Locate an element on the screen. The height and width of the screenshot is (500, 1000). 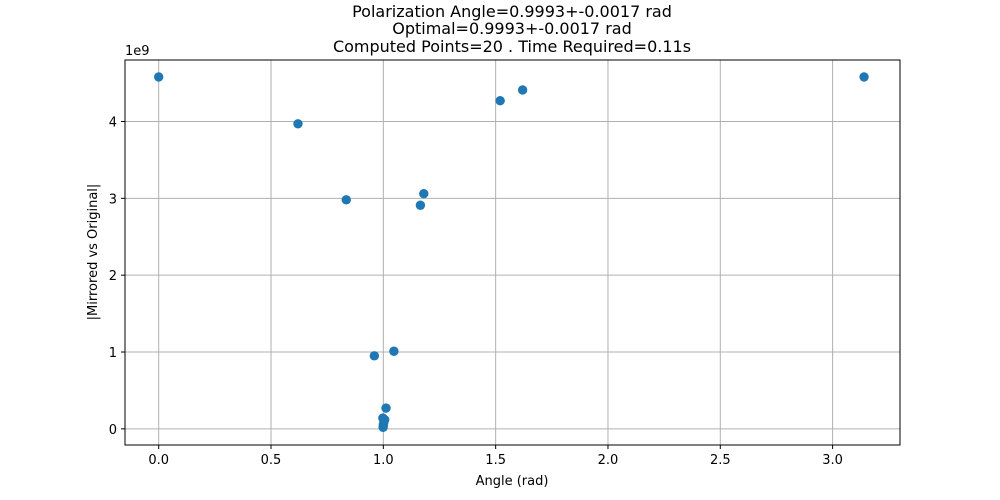
y-axis: 0 1 2 3 4 is located at coordinates (117, 276).